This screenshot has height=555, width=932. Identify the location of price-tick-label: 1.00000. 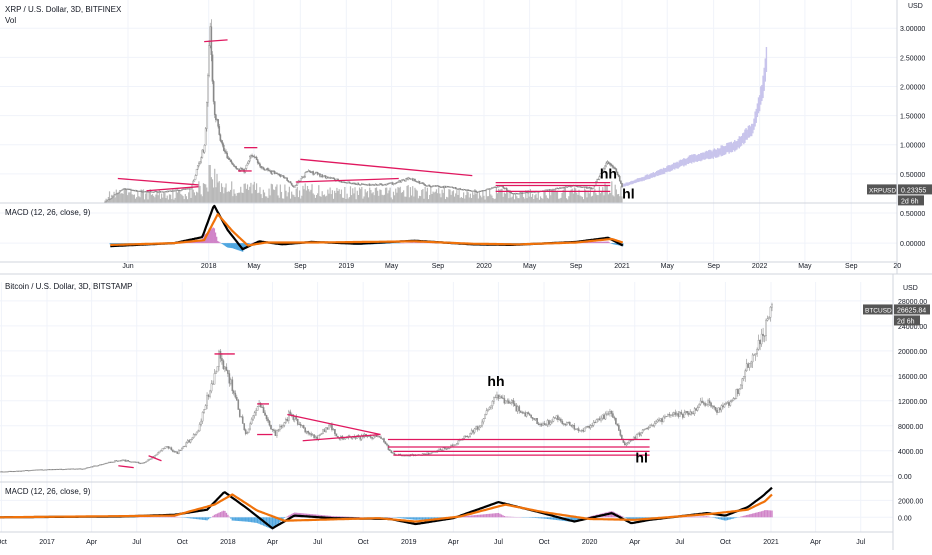
(912, 146).